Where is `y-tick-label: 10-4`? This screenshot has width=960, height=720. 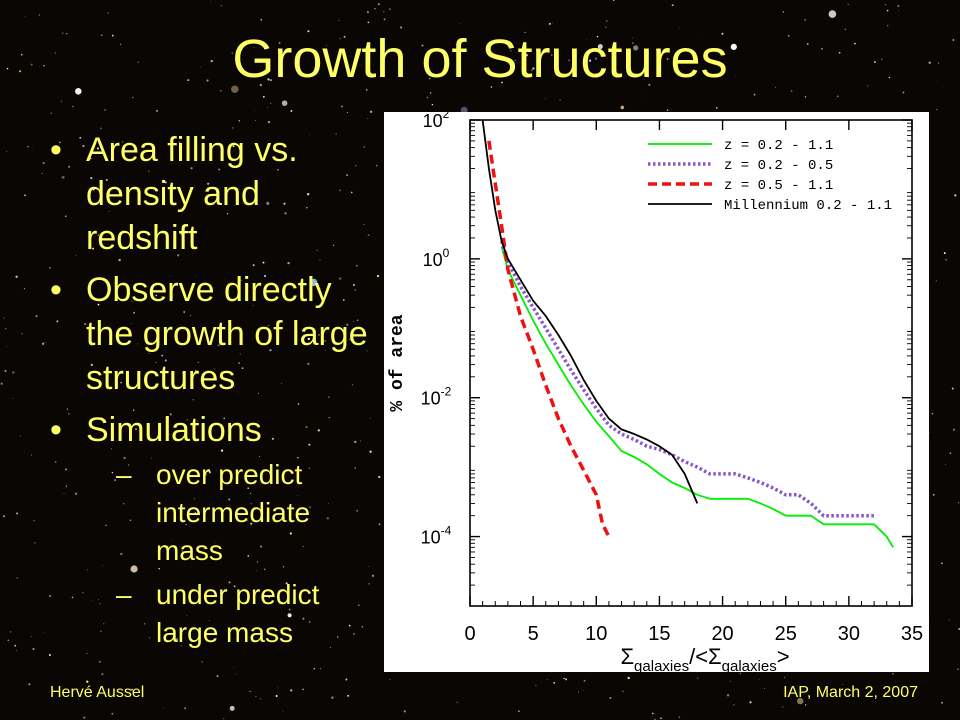 y-tick-label: 10-4 is located at coordinates (436, 536).